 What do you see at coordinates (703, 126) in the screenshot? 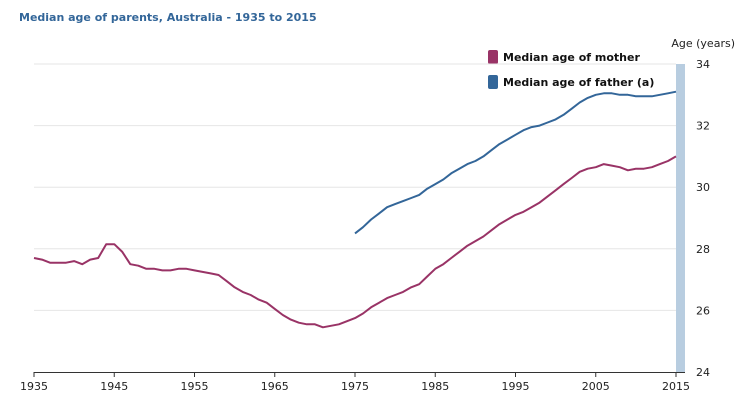
I see `y-tick-label-32: 32` at bounding box center [703, 126].